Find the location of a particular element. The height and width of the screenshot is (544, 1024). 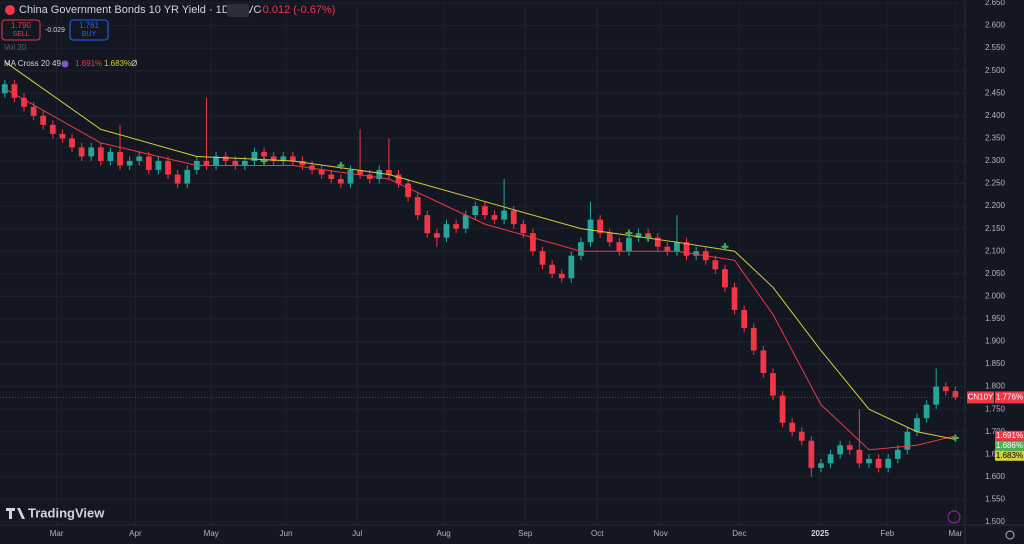

x-tick-label: Aug is located at coordinates (443, 533).